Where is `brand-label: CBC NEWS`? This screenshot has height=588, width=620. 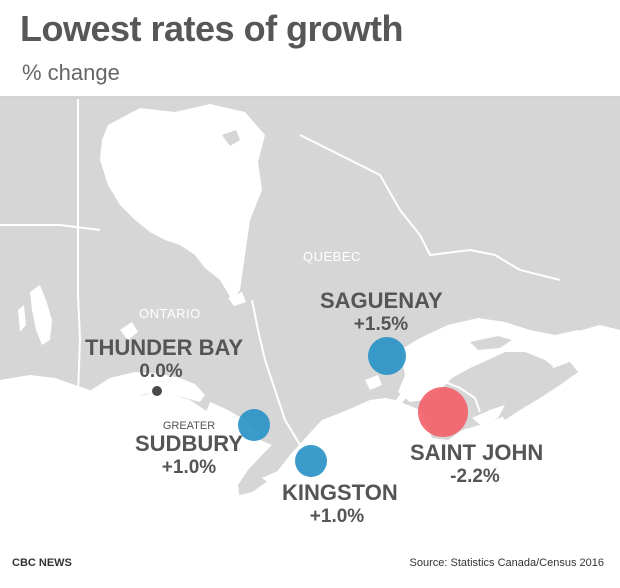
brand-label: CBC NEWS is located at coordinates (42, 563).